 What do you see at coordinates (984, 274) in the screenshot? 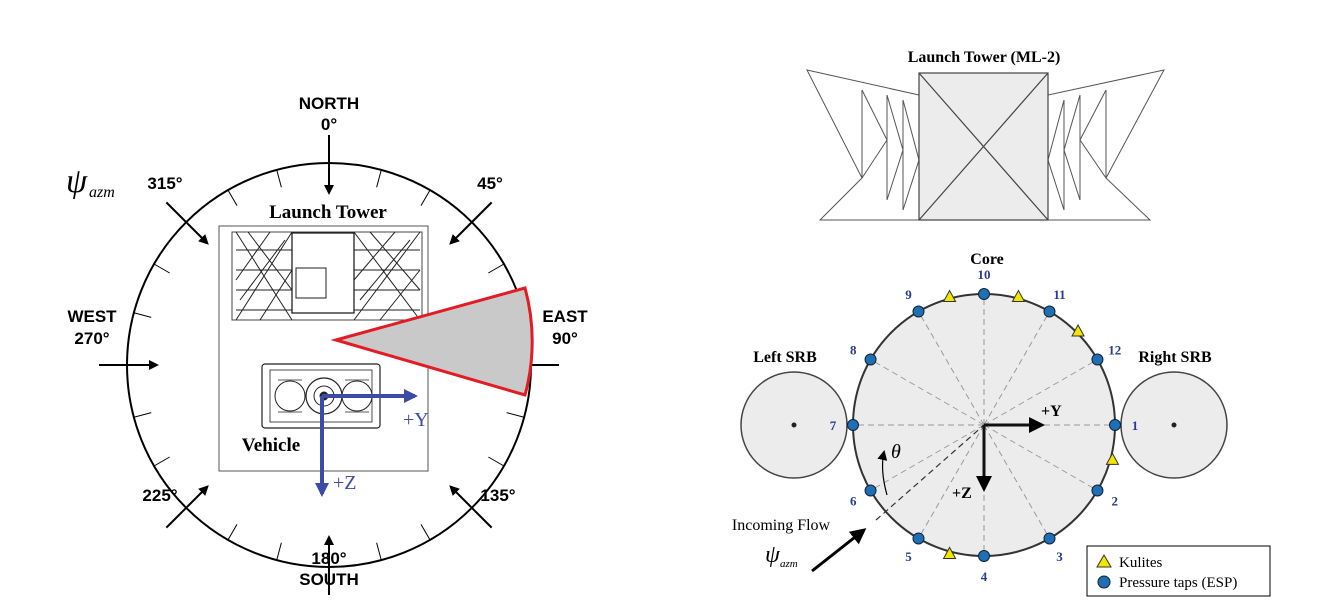
I see `port-number: 10` at bounding box center [984, 274].